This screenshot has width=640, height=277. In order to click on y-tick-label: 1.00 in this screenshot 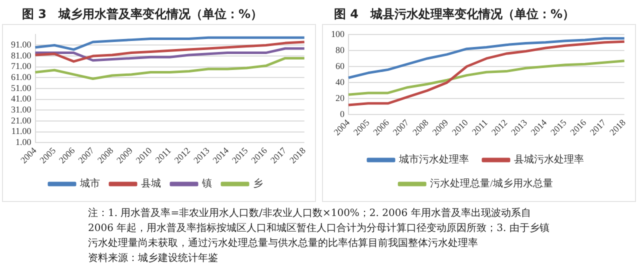, I will do `click(24, 141)`.